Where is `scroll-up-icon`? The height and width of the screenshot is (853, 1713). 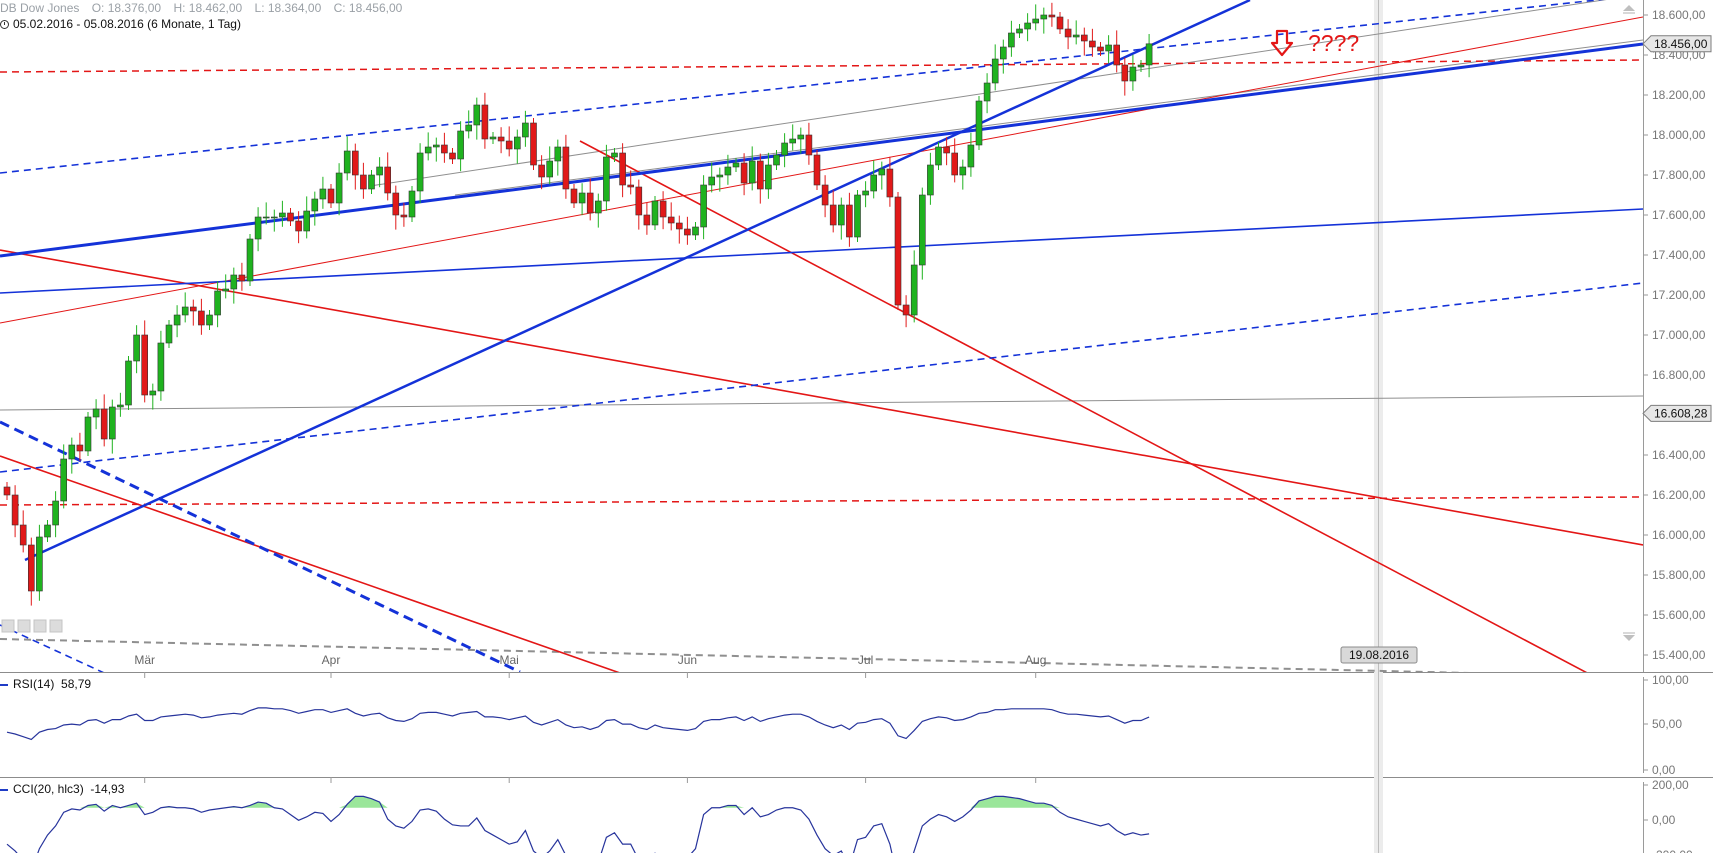
scroll-up-icon is located at coordinates (1629, 9).